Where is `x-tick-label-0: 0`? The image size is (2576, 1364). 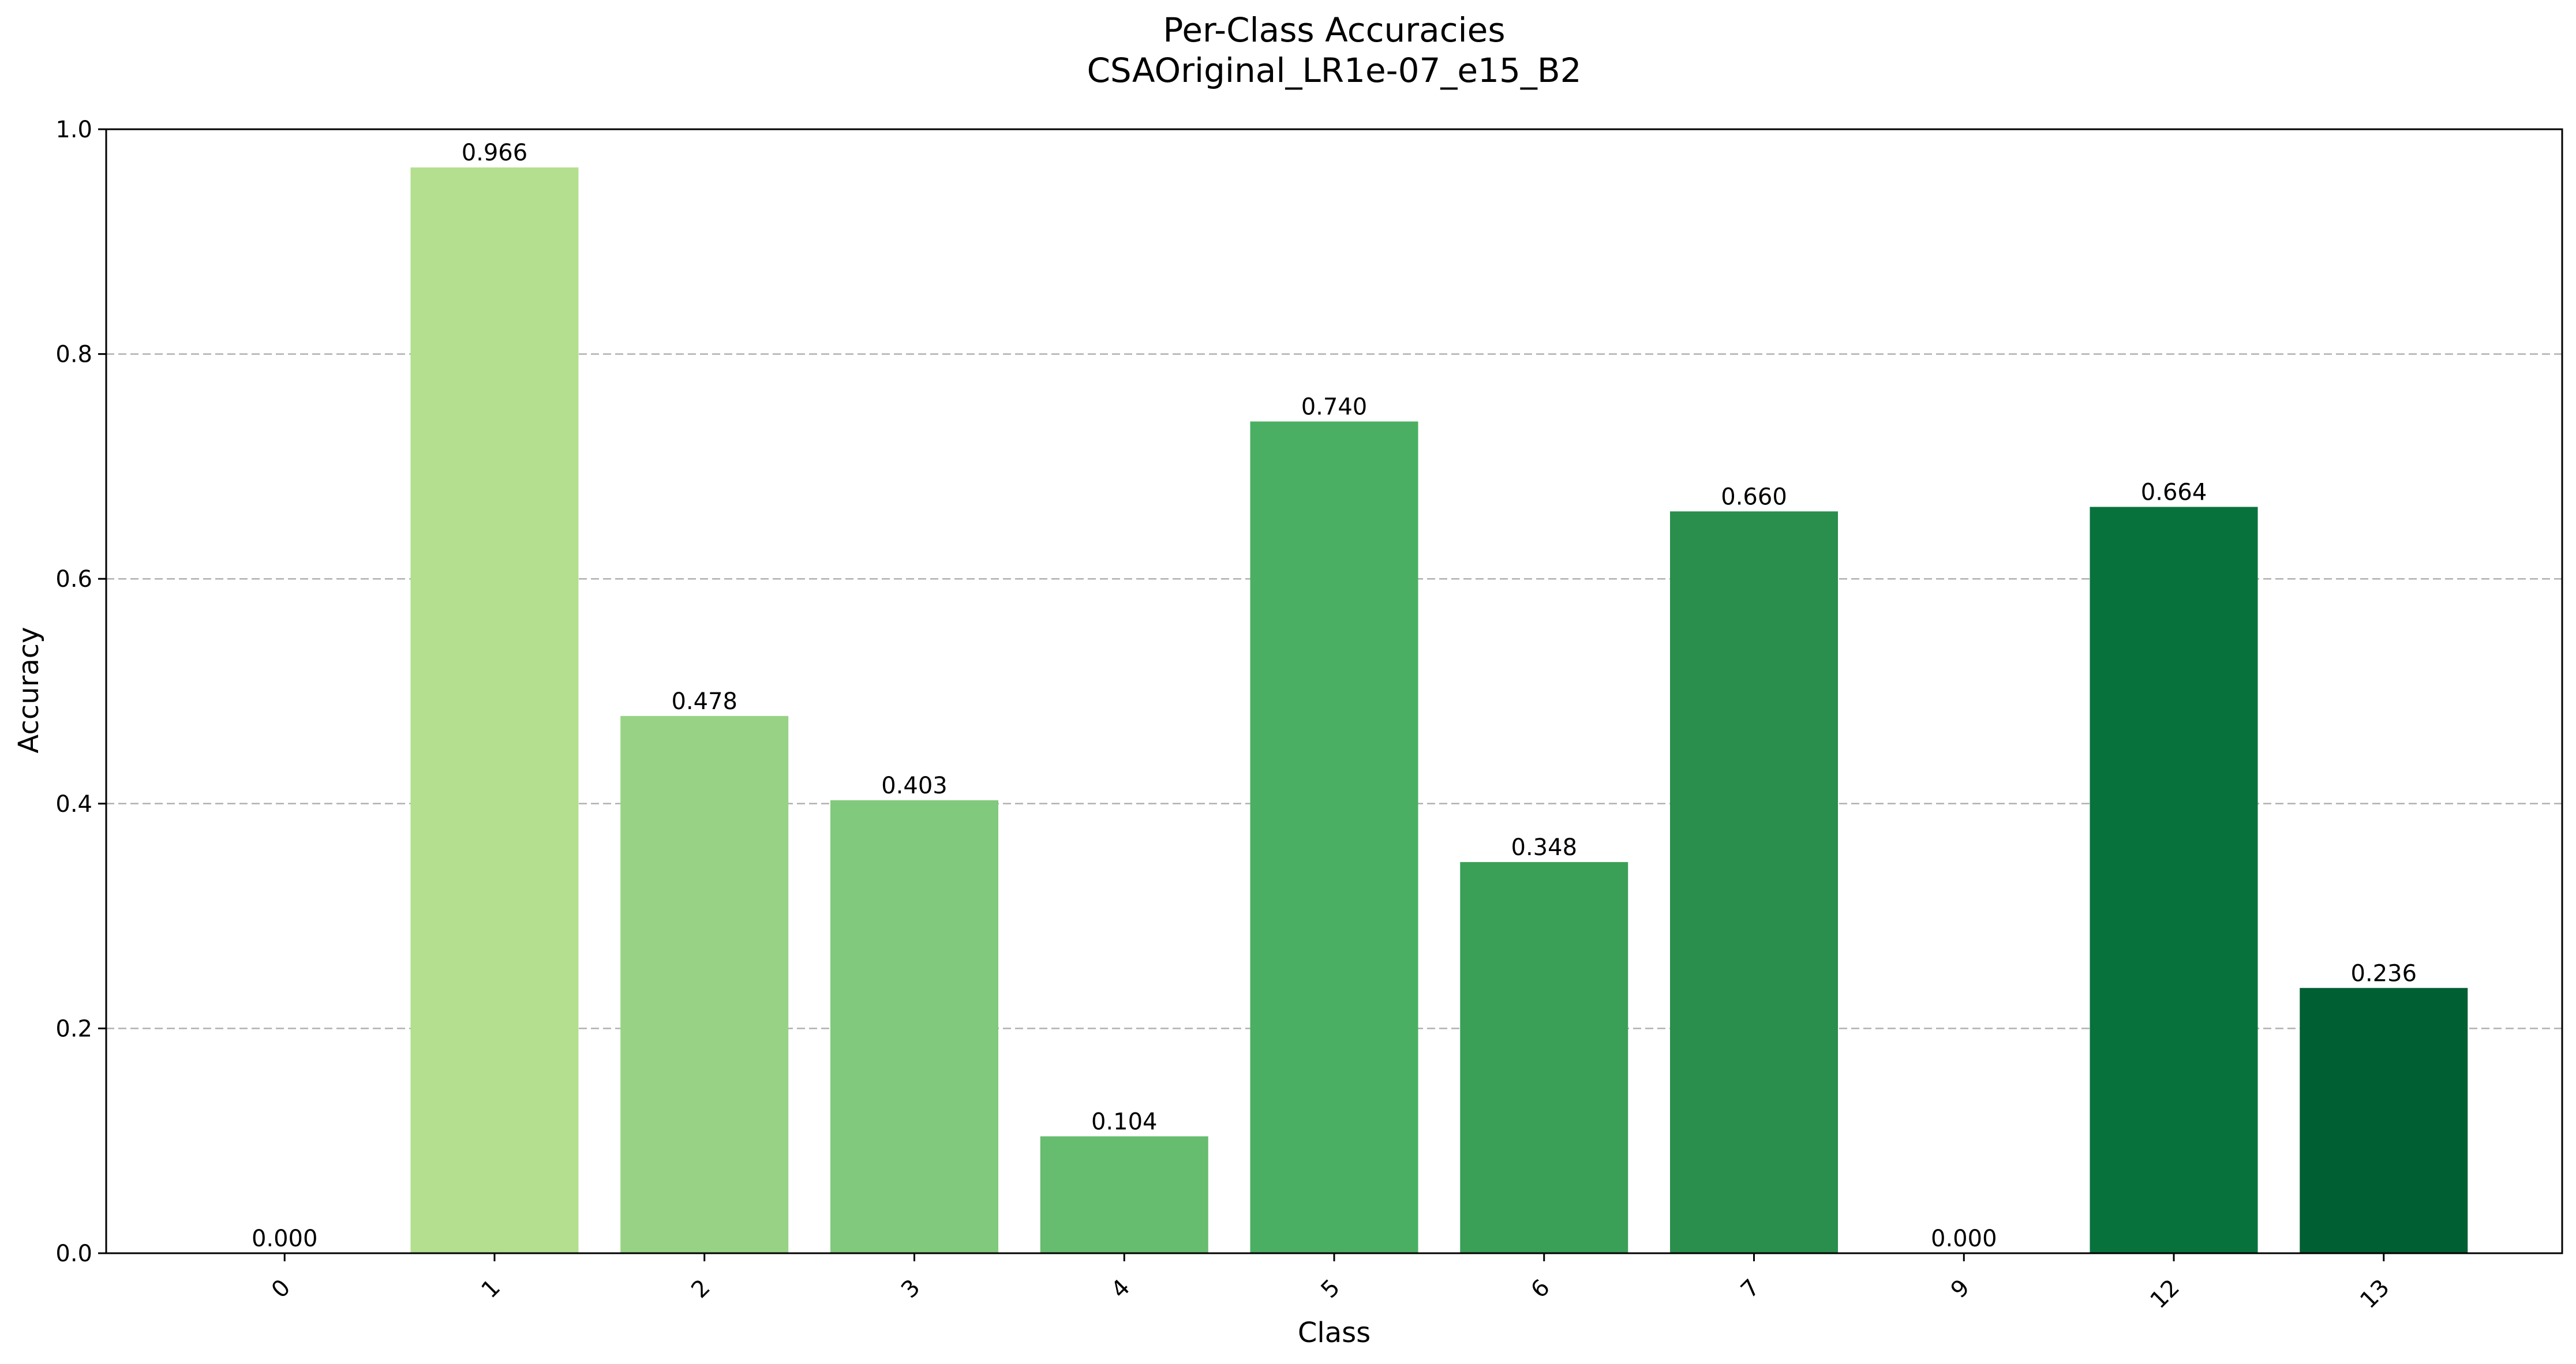 x-tick-label-0: 0 is located at coordinates (281, 1289).